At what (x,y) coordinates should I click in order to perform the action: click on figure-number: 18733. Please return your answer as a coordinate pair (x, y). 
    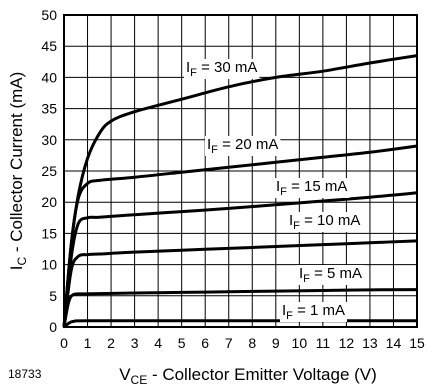
    Looking at the image, I should click on (25, 374).